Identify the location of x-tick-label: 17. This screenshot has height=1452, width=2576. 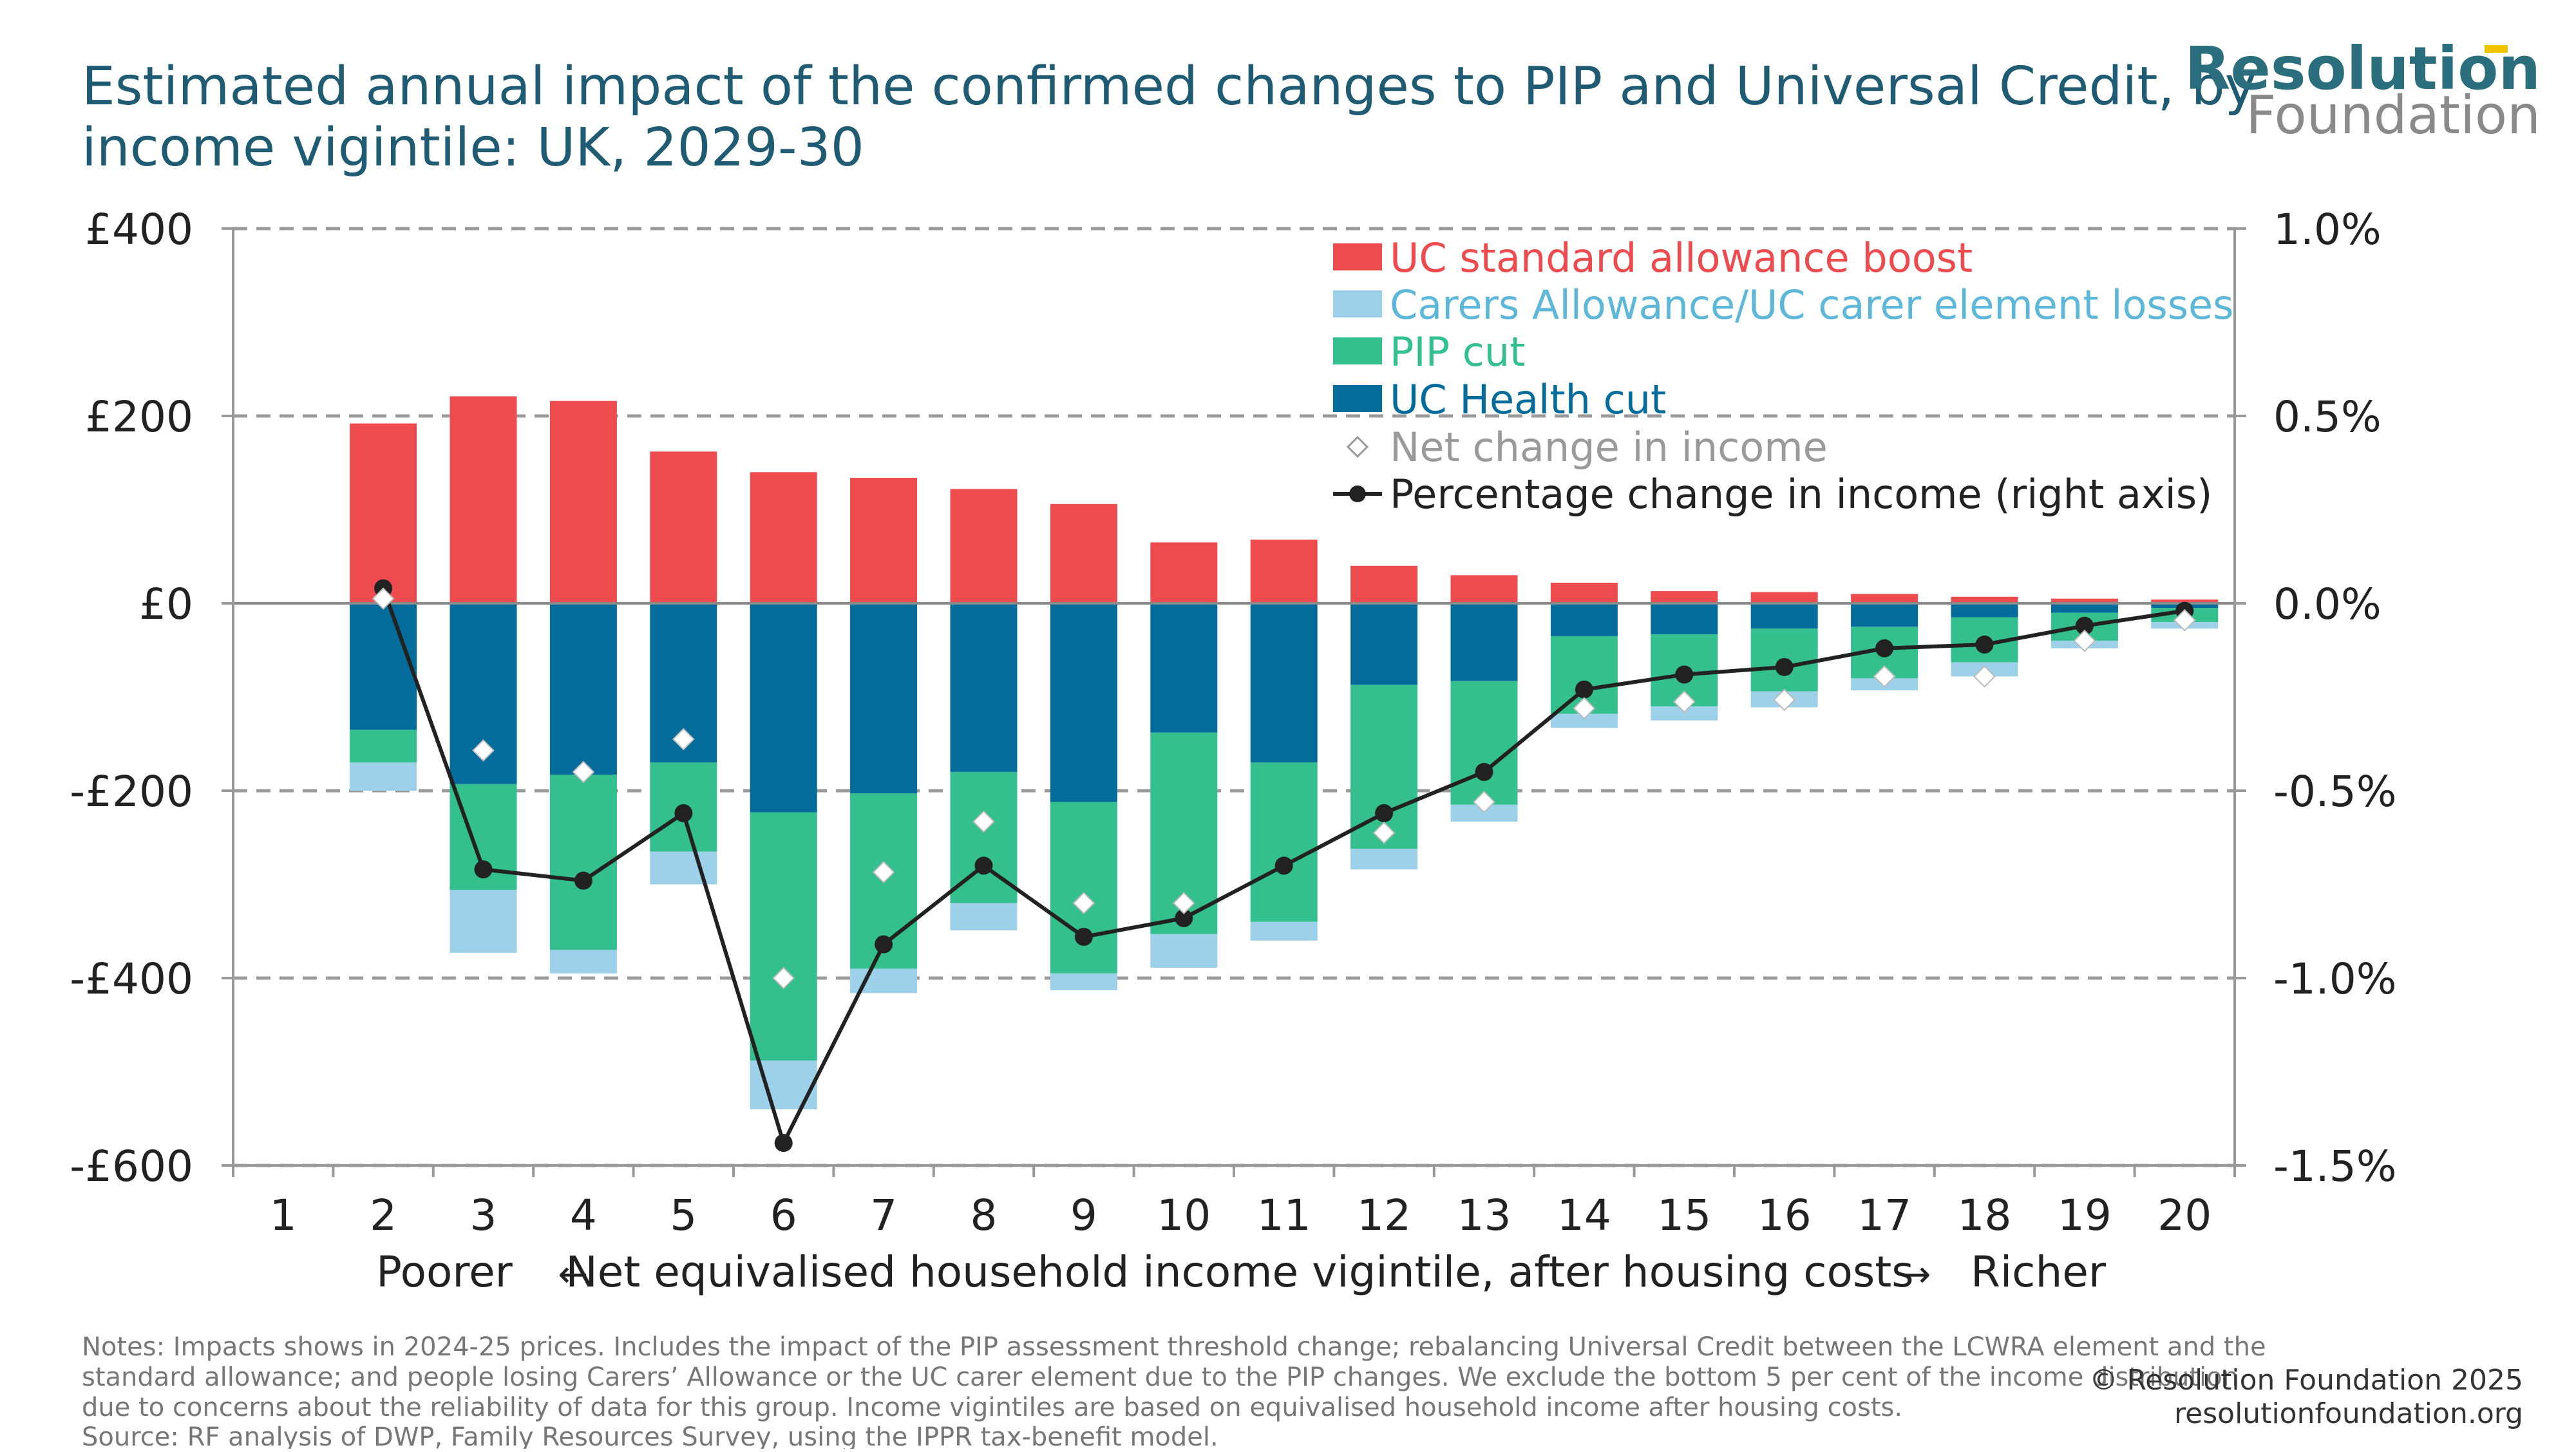
(1884, 1215).